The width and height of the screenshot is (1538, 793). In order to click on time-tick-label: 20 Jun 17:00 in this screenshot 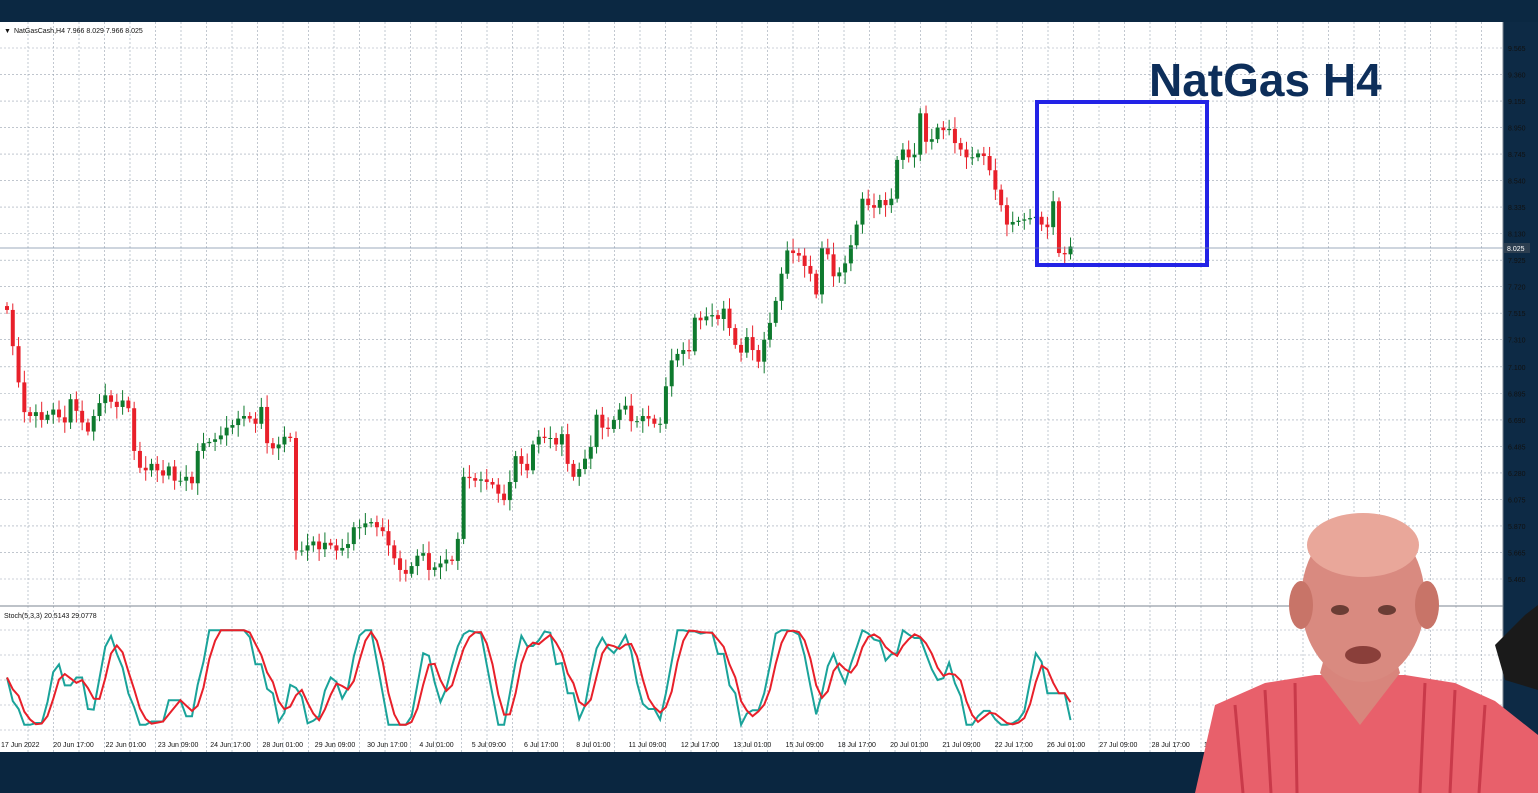, I will do `click(73, 745)`.